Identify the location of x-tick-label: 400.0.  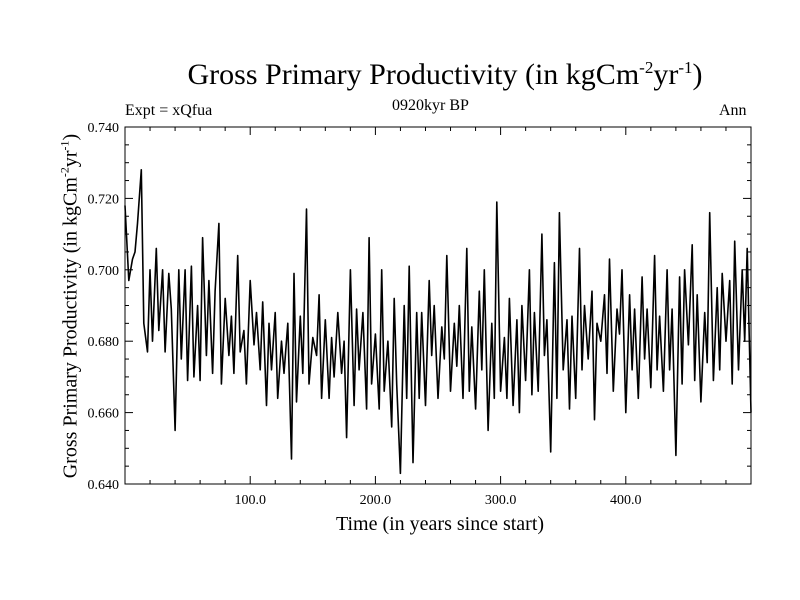
(626, 500).